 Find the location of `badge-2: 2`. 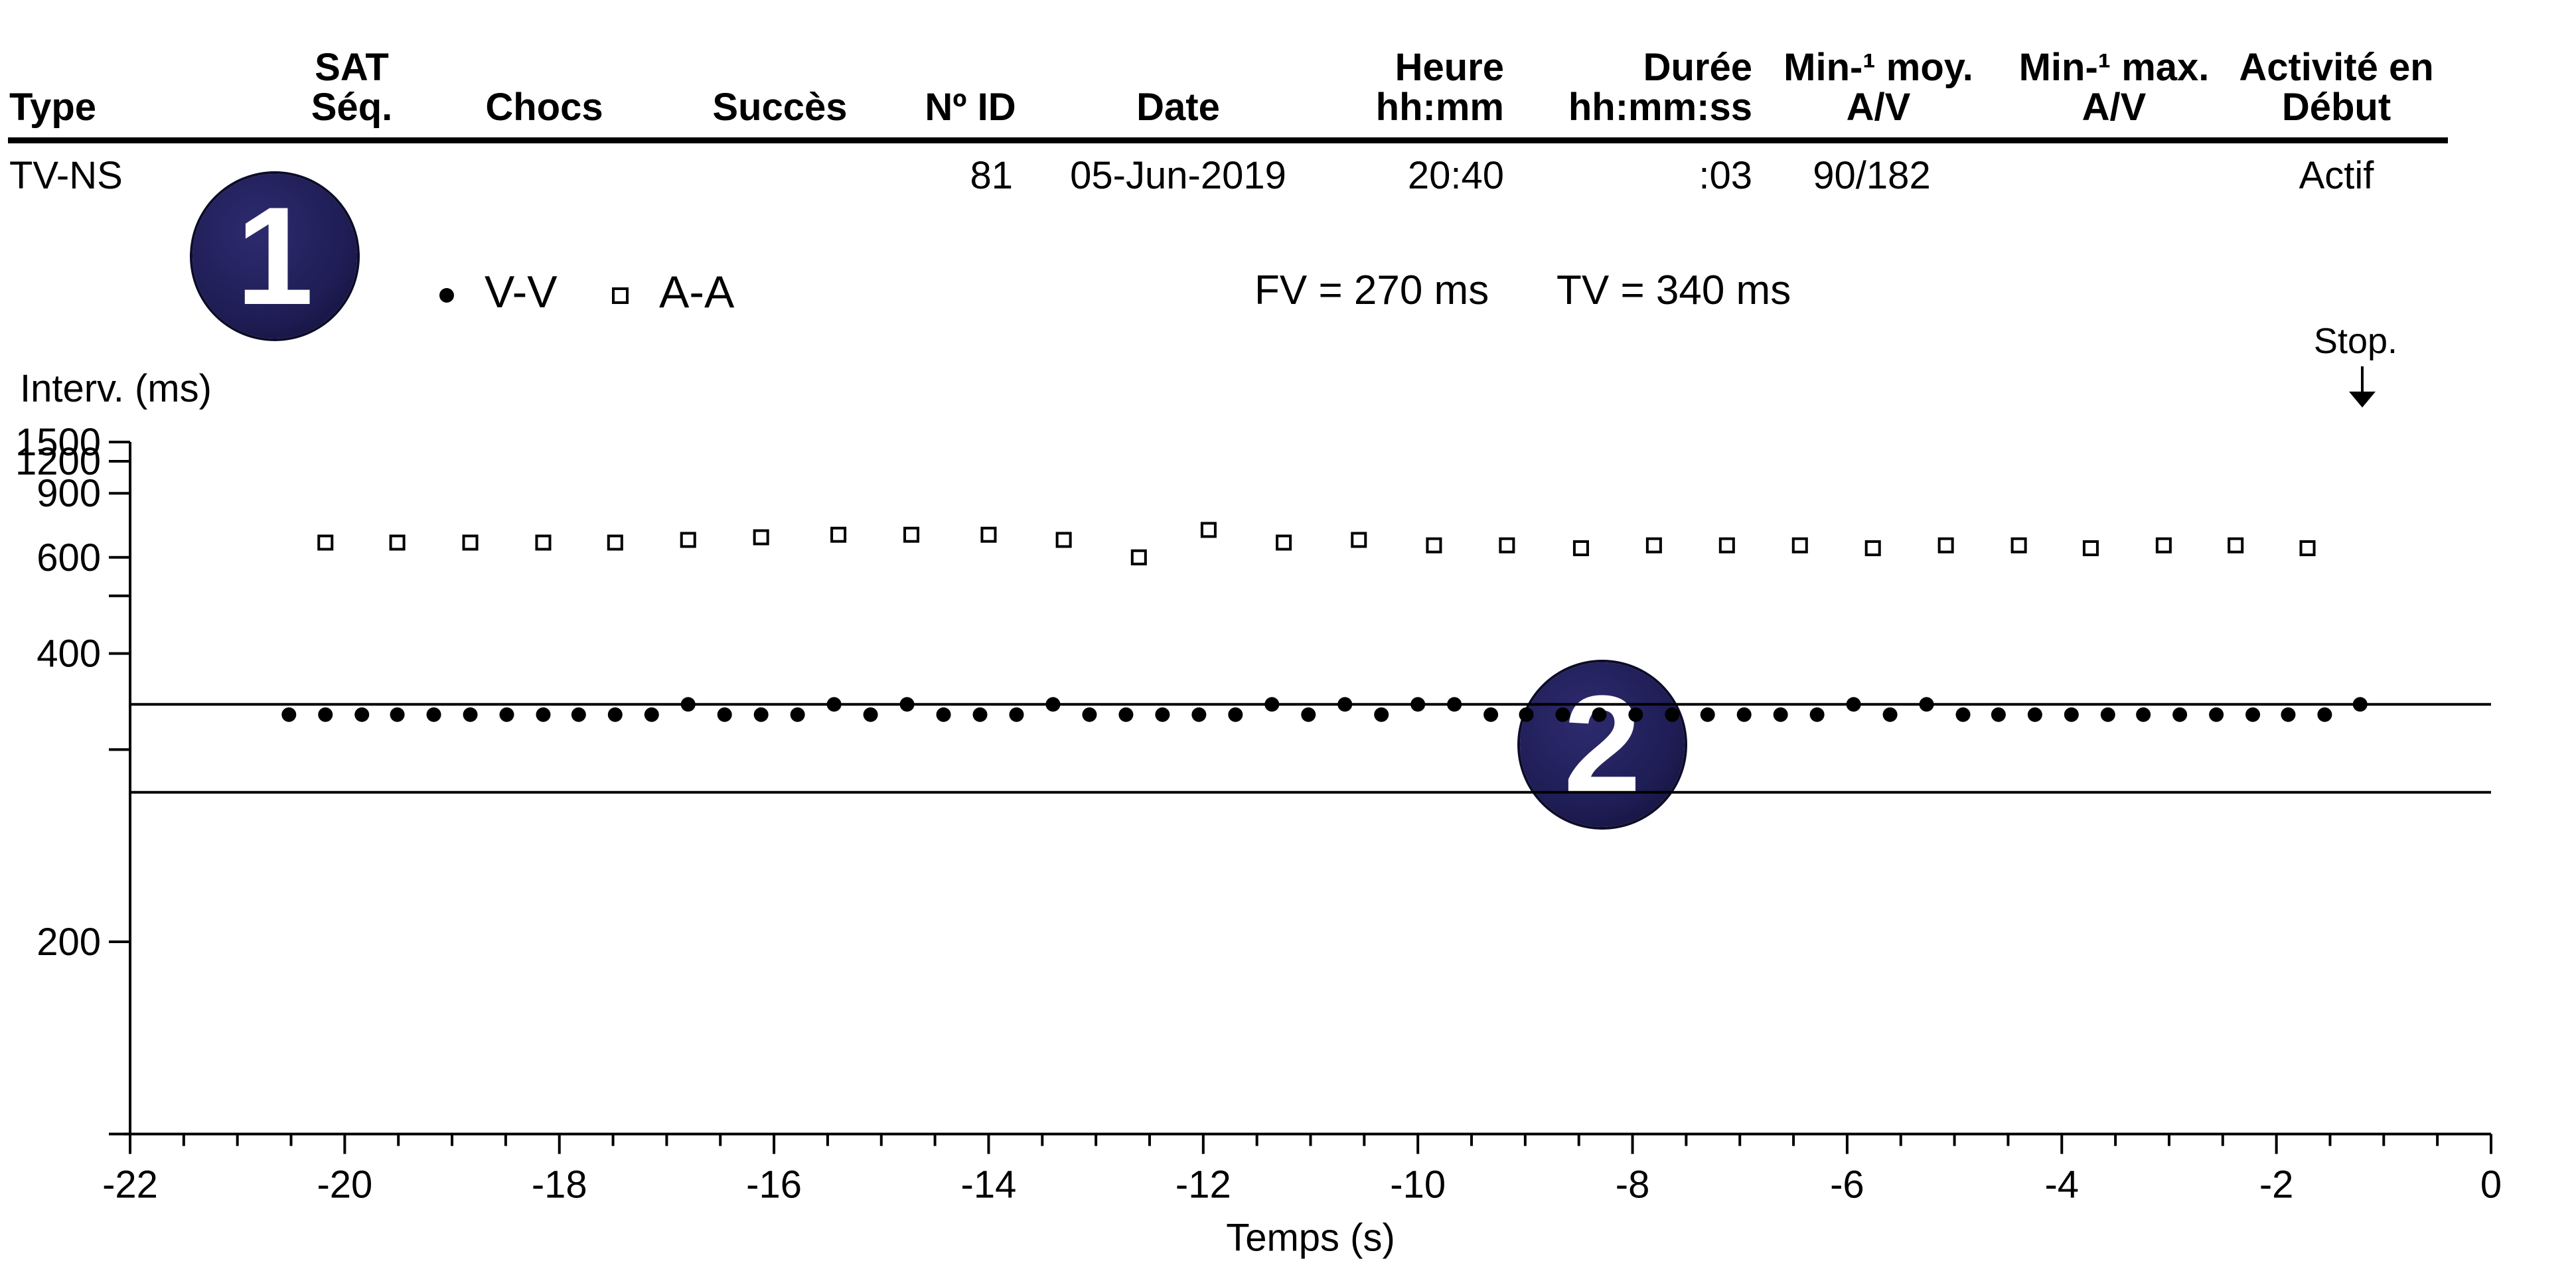

badge-2: 2 is located at coordinates (1602, 744).